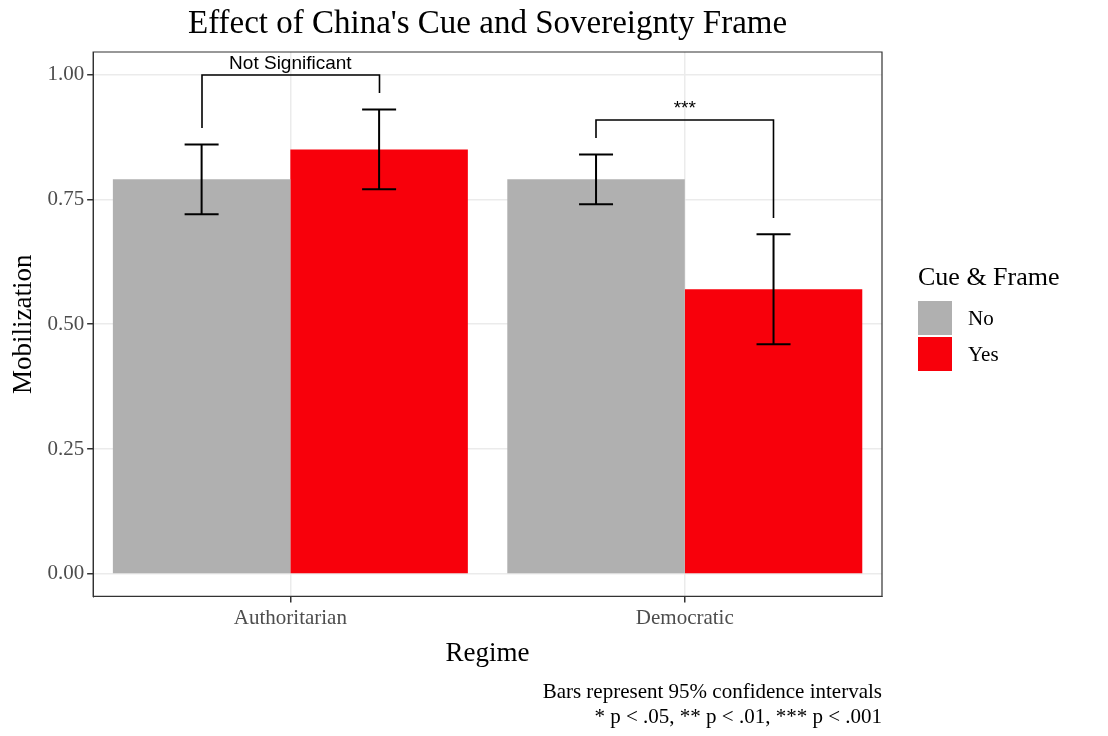  I want to click on chart-title: Effect of China's Cue and Sovereignty Frame, so click(487, 21).